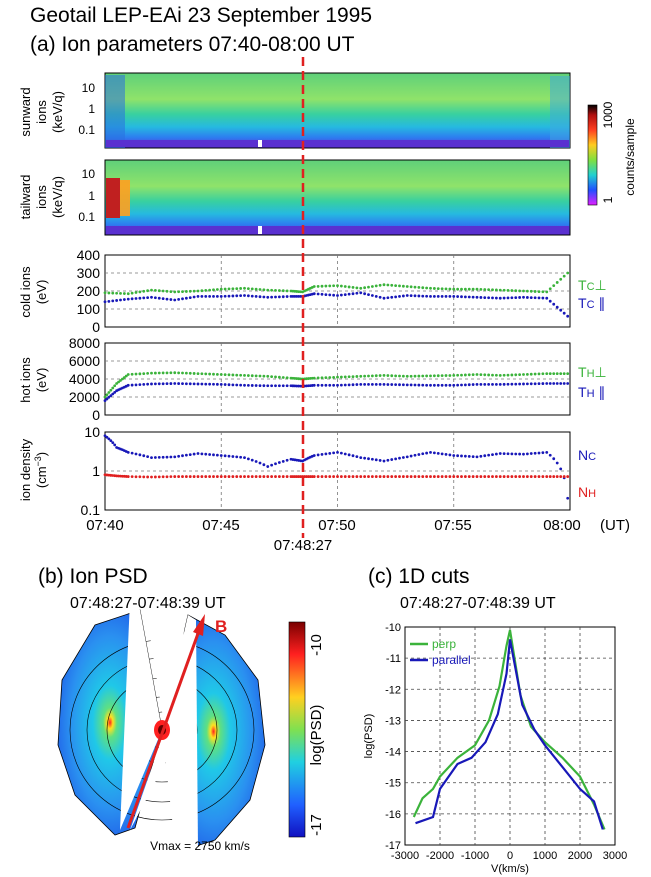 Image resolution: width=651 pixels, height=877 pixels. I want to click on y-tick-label: -13, so click(393, 721).